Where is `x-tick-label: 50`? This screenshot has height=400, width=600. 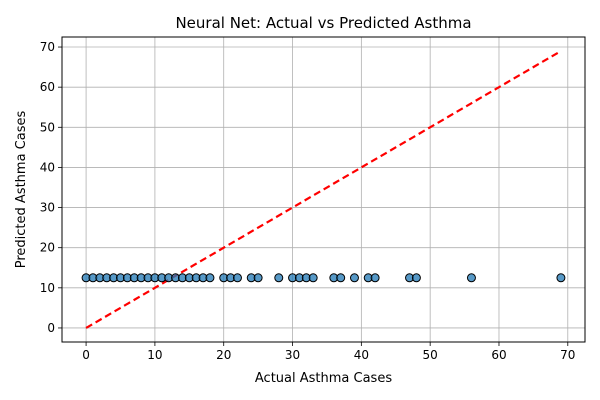 x-tick-label: 50 is located at coordinates (430, 355).